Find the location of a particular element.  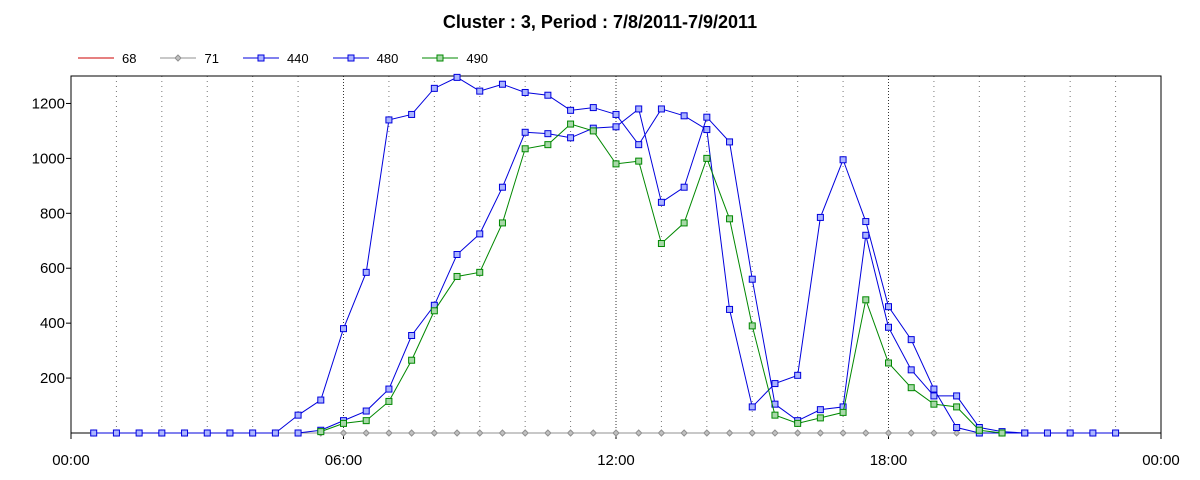

x-tick-label: 00:00 is located at coordinates (71, 460).